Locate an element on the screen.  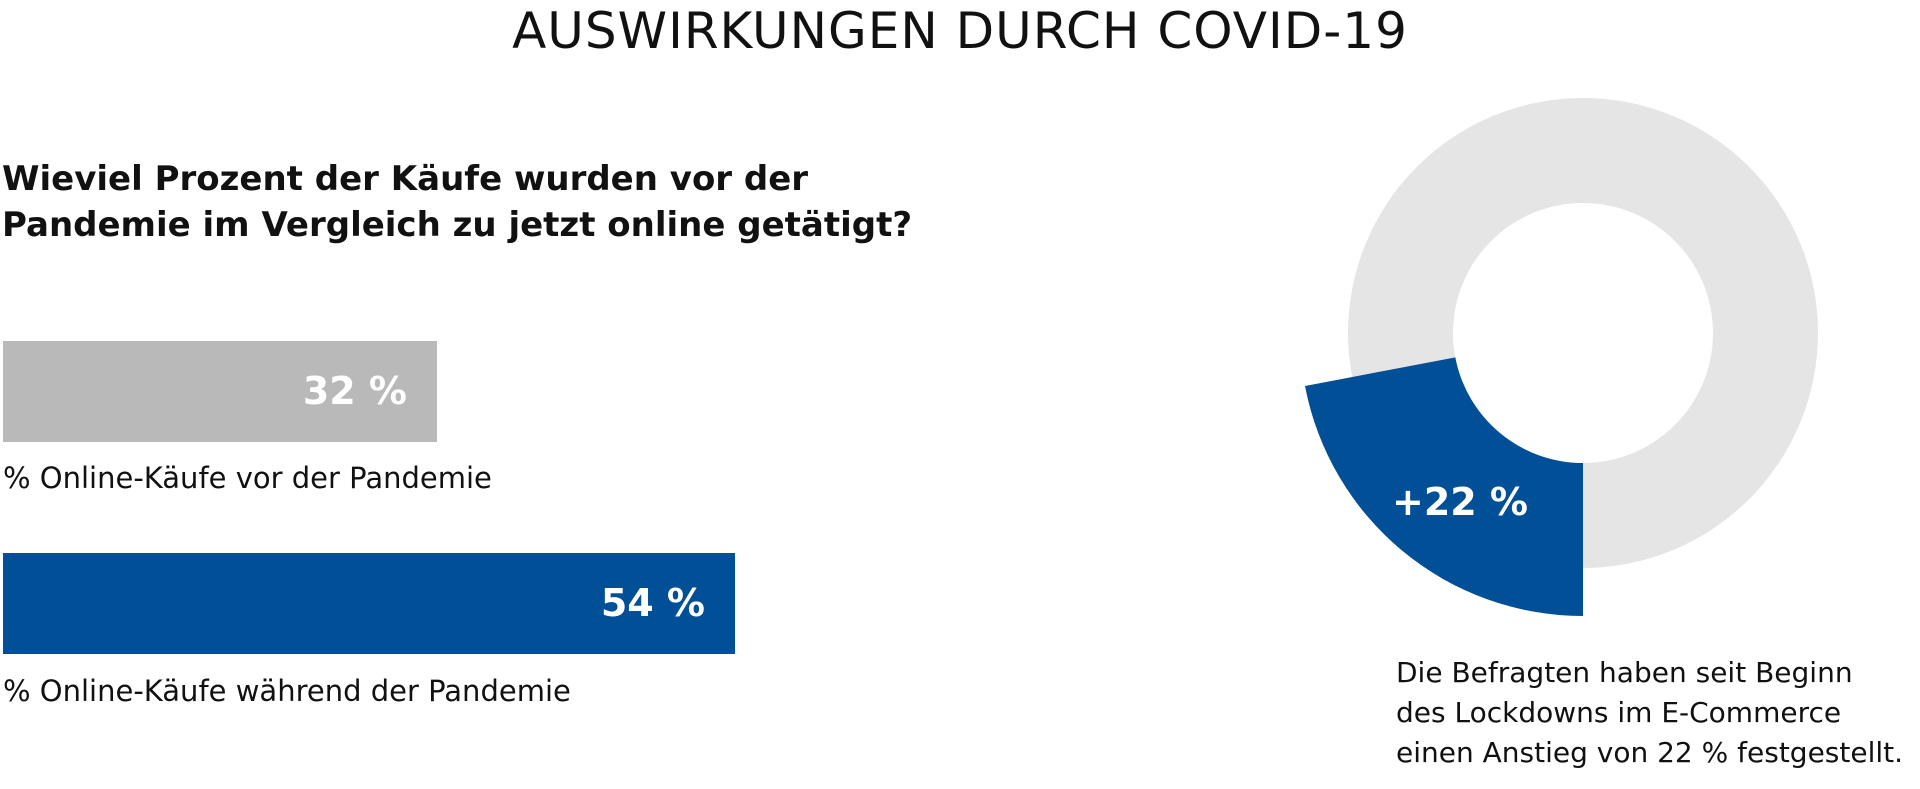
bar-during-pandemic: 54 % is located at coordinates (369, 603).